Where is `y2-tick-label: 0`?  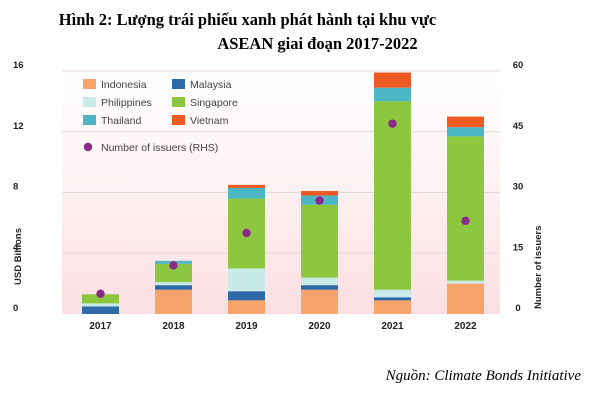 y2-tick-label: 0 is located at coordinates (517, 308).